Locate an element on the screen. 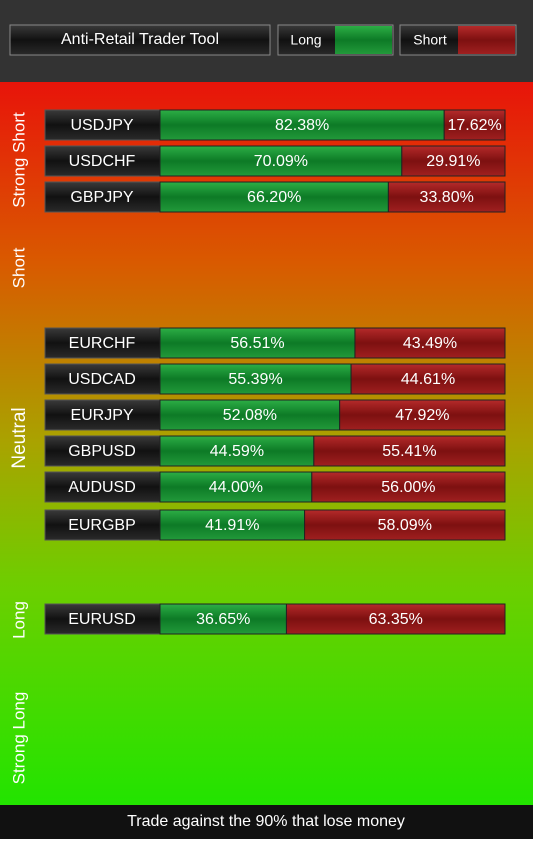 The height and width of the screenshot is (844, 533). short-label: 33.80% is located at coordinates (447, 197).